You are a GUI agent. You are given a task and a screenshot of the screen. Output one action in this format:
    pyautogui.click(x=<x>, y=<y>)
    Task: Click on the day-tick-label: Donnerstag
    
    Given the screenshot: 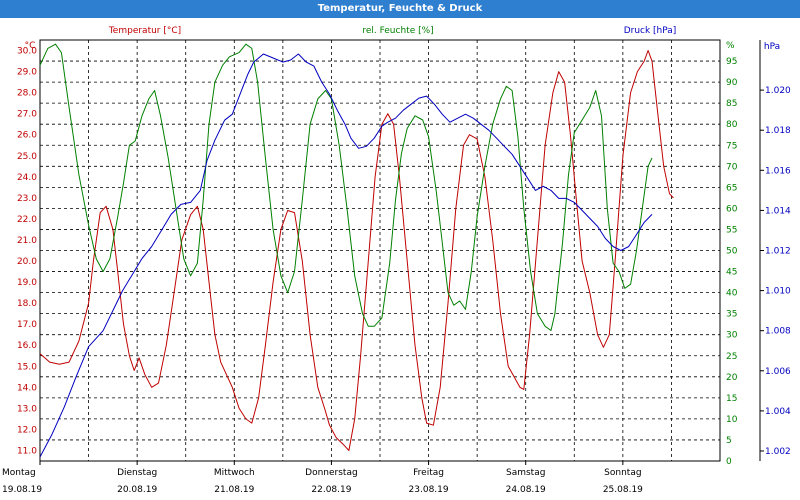 What is the action you would take?
    pyautogui.click(x=331, y=473)
    